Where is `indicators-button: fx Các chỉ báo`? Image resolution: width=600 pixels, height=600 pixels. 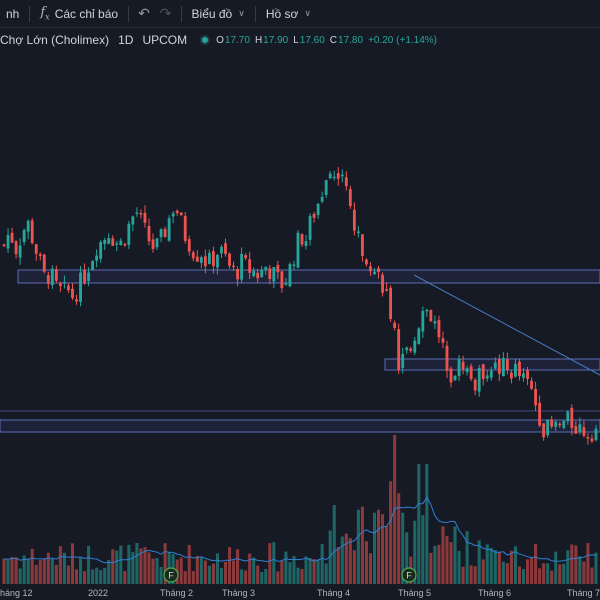 indicators-button: fx Các chỉ báo is located at coordinates (79, 14).